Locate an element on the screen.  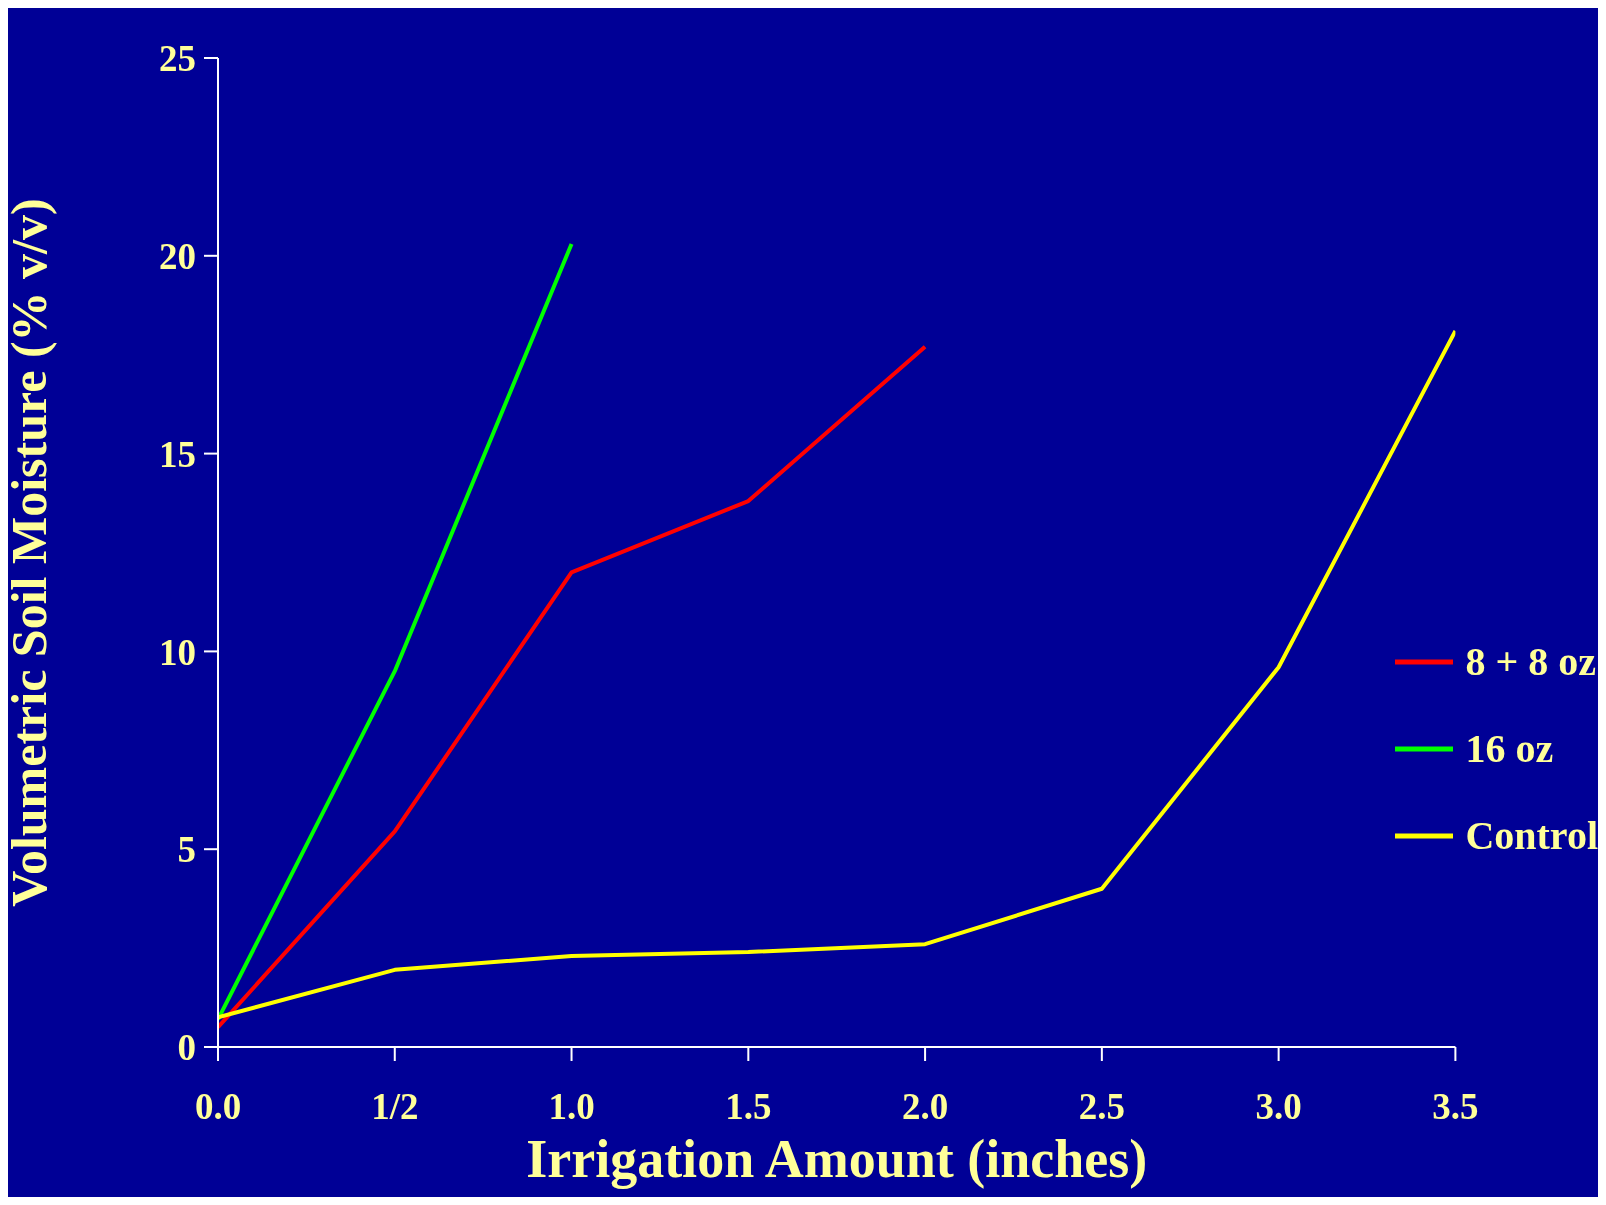
x-axis-title: Irrigation Amount (inches) is located at coordinates (837, 1159).